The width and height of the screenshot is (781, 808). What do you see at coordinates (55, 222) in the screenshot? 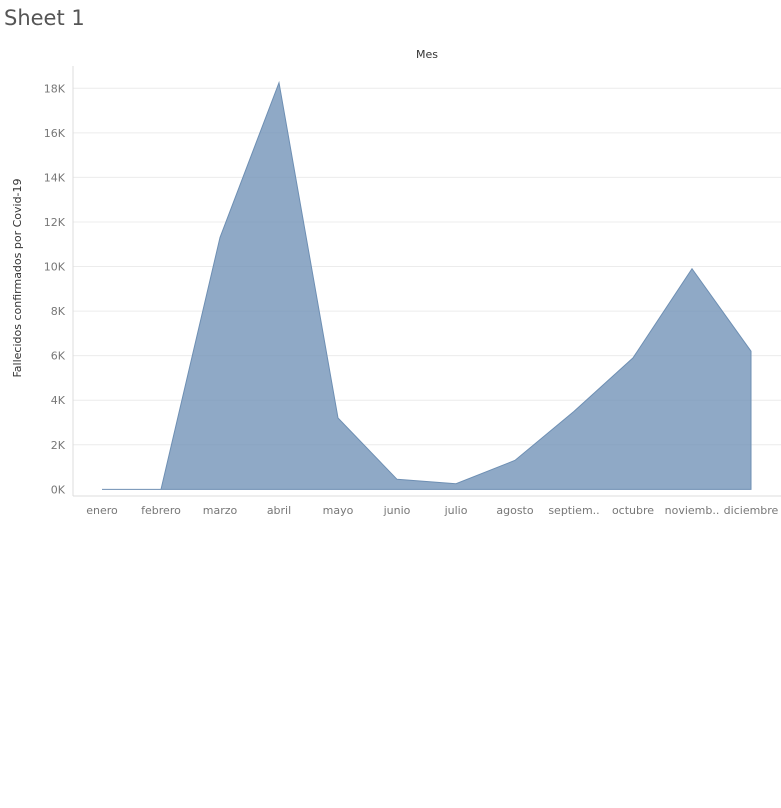
I see `y-tick-label: 12K` at bounding box center [55, 222].